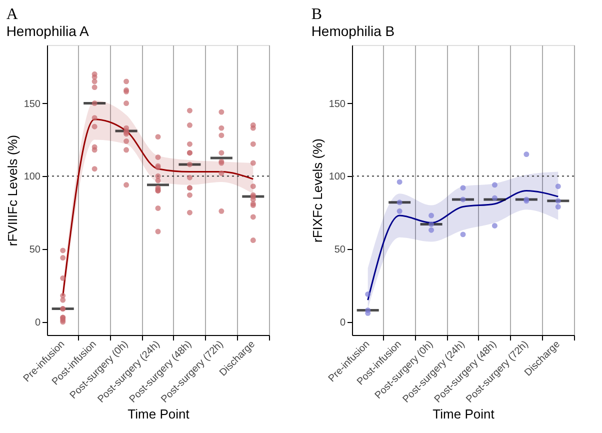 The height and width of the screenshot is (433, 602). I want to click on chart-title: B, so click(316, 14).